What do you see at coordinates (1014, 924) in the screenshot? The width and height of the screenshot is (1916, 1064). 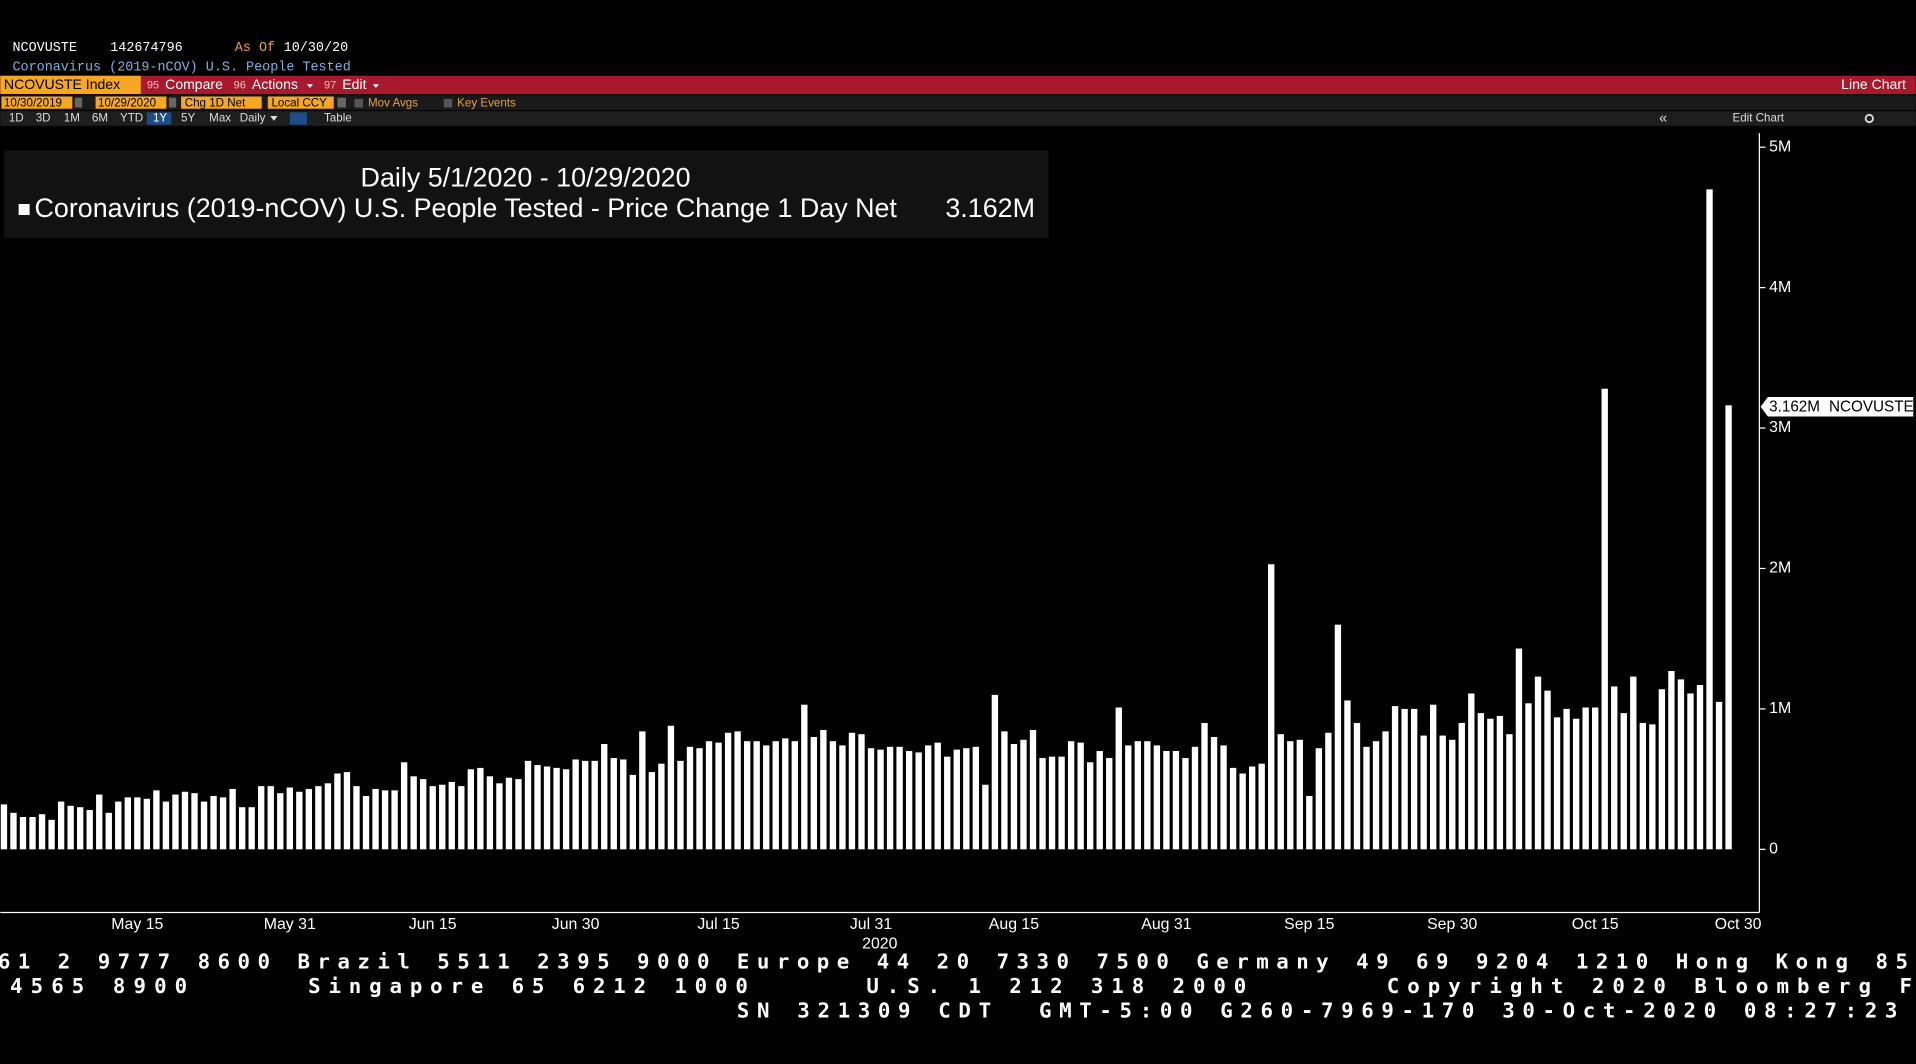 I see `x-tick-label: Aug 15` at bounding box center [1014, 924].